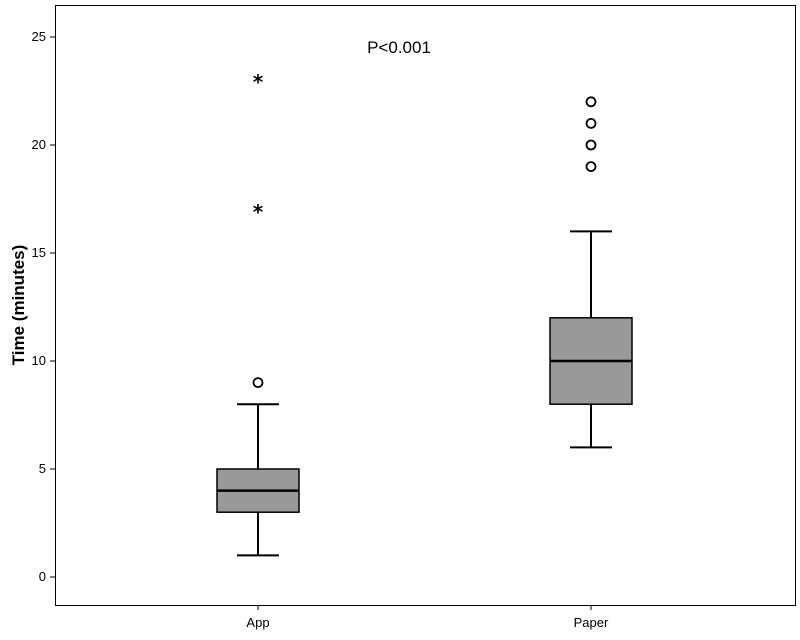 This screenshot has width=800, height=640. Describe the element at coordinates (43, 306) in the screenshot. I see `y-axis: 0 5 10 15 20 25` at that location.